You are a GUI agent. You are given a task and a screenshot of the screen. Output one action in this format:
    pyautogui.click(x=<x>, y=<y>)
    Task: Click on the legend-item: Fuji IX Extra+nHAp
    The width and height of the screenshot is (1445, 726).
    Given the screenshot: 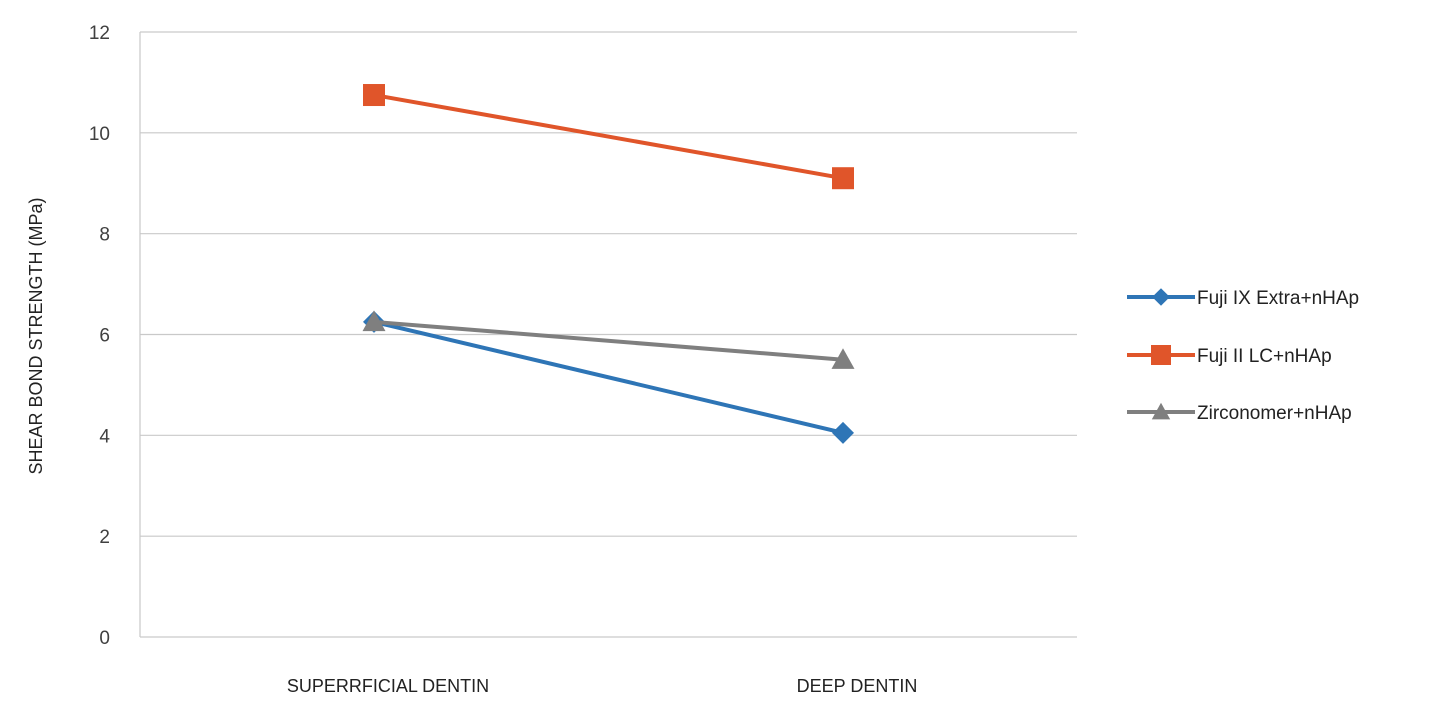 What is the action you would take?
    pyautogui.click(x=1243, y=298)
    